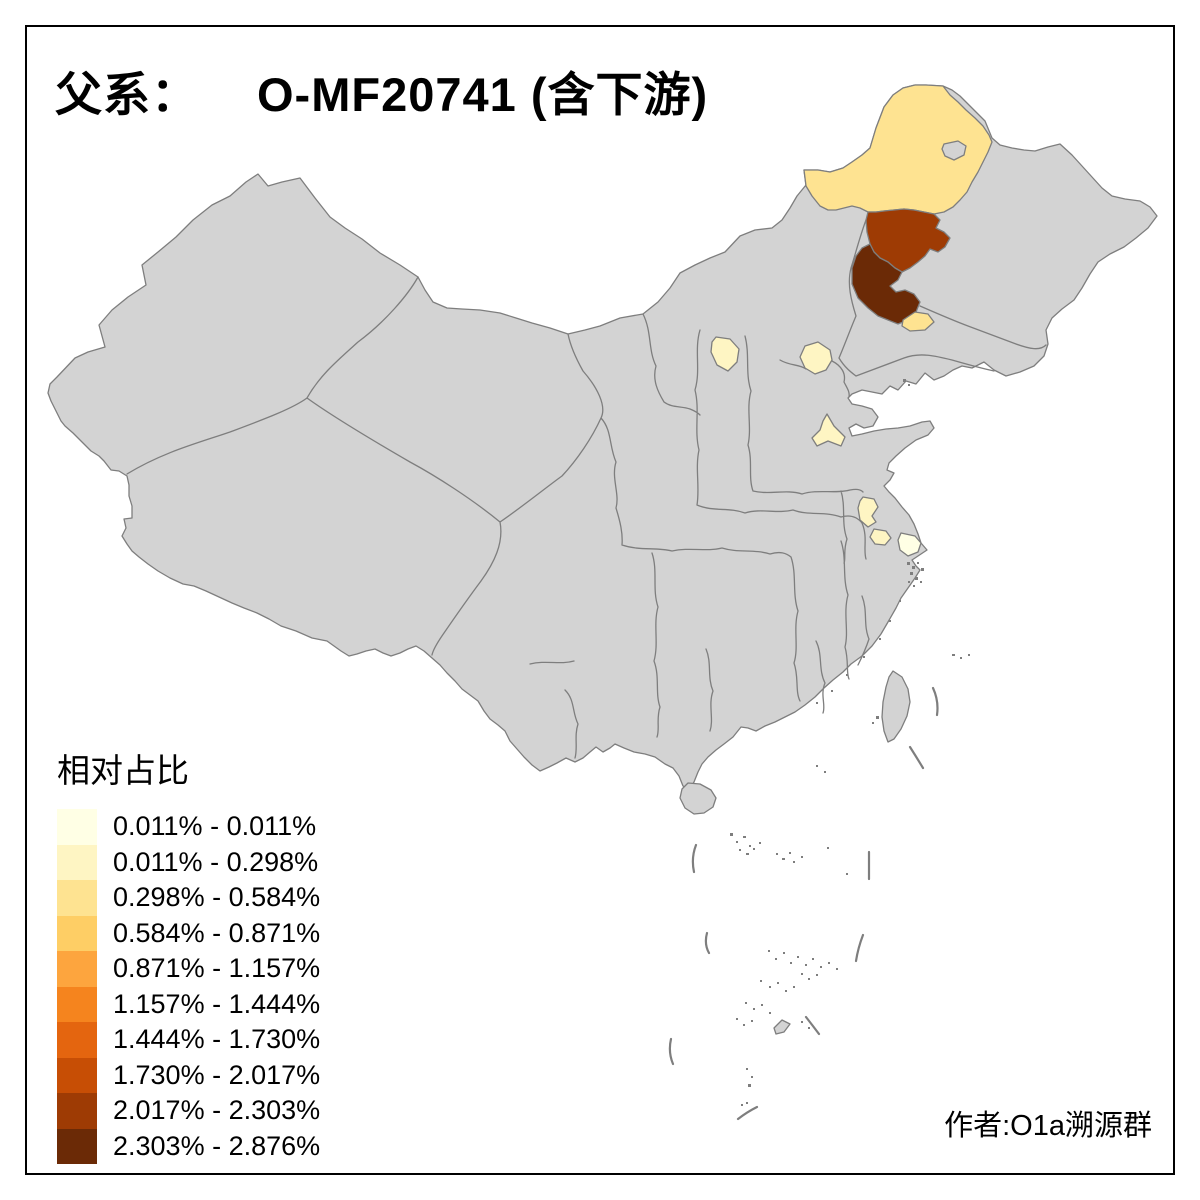  I want to click on legend-label-2: 0.011% - 0.298%, so click(216, 861).